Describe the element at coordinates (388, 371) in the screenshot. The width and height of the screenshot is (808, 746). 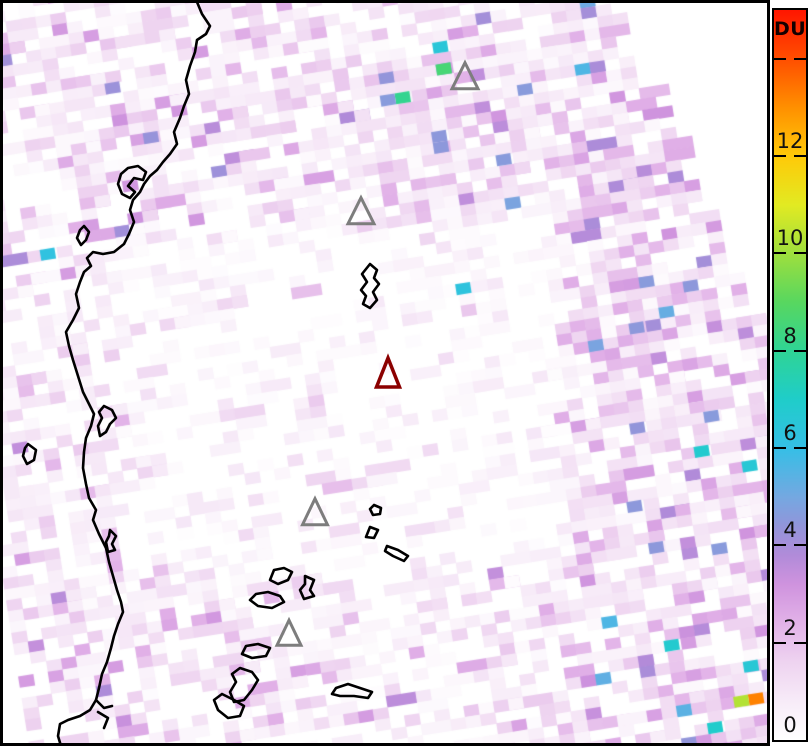
I see `erupting-volcano-marker` at that location.